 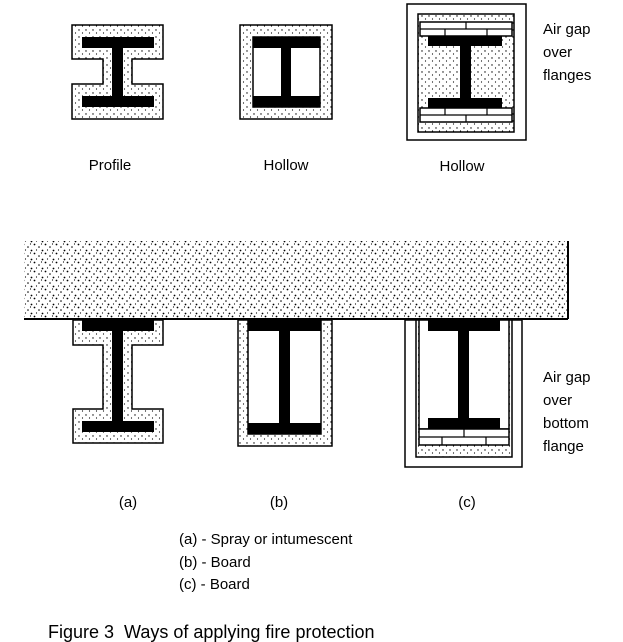 I want to click on label-air-gap-flanges-3: flanges, so click(x=567, y=75).